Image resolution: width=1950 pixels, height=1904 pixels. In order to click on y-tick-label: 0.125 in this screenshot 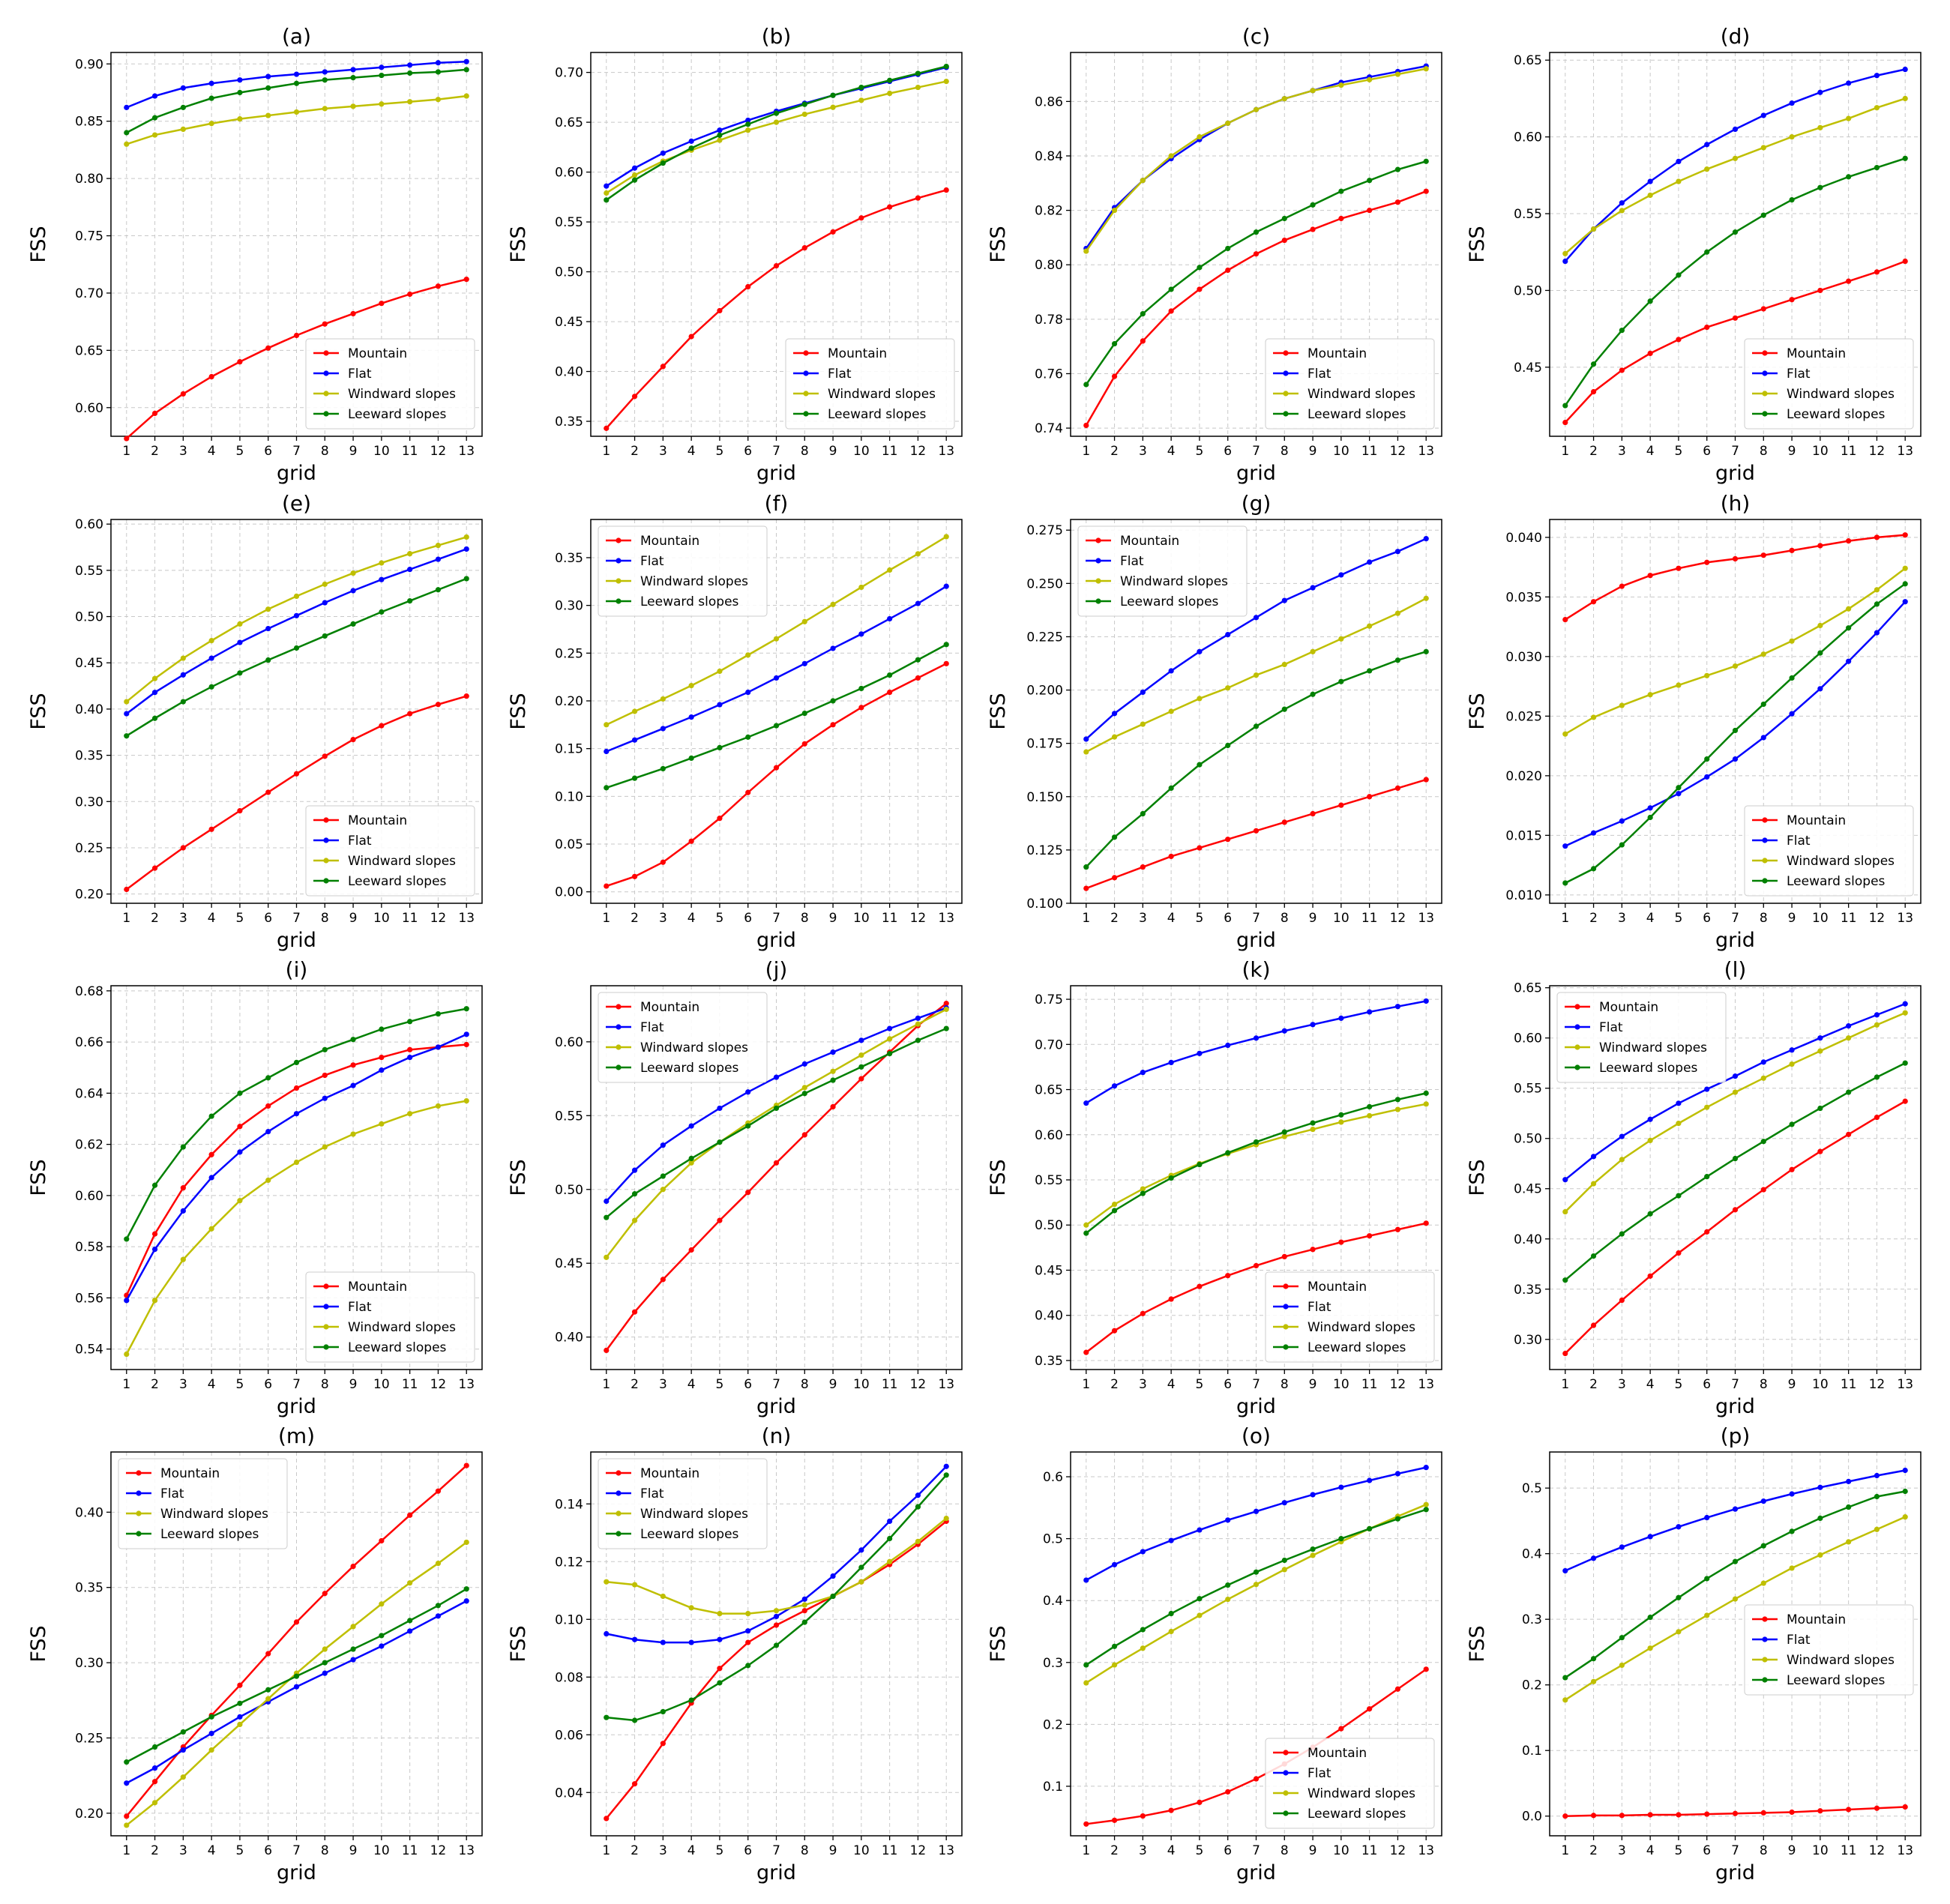, I will do `click(1045, 851)`.